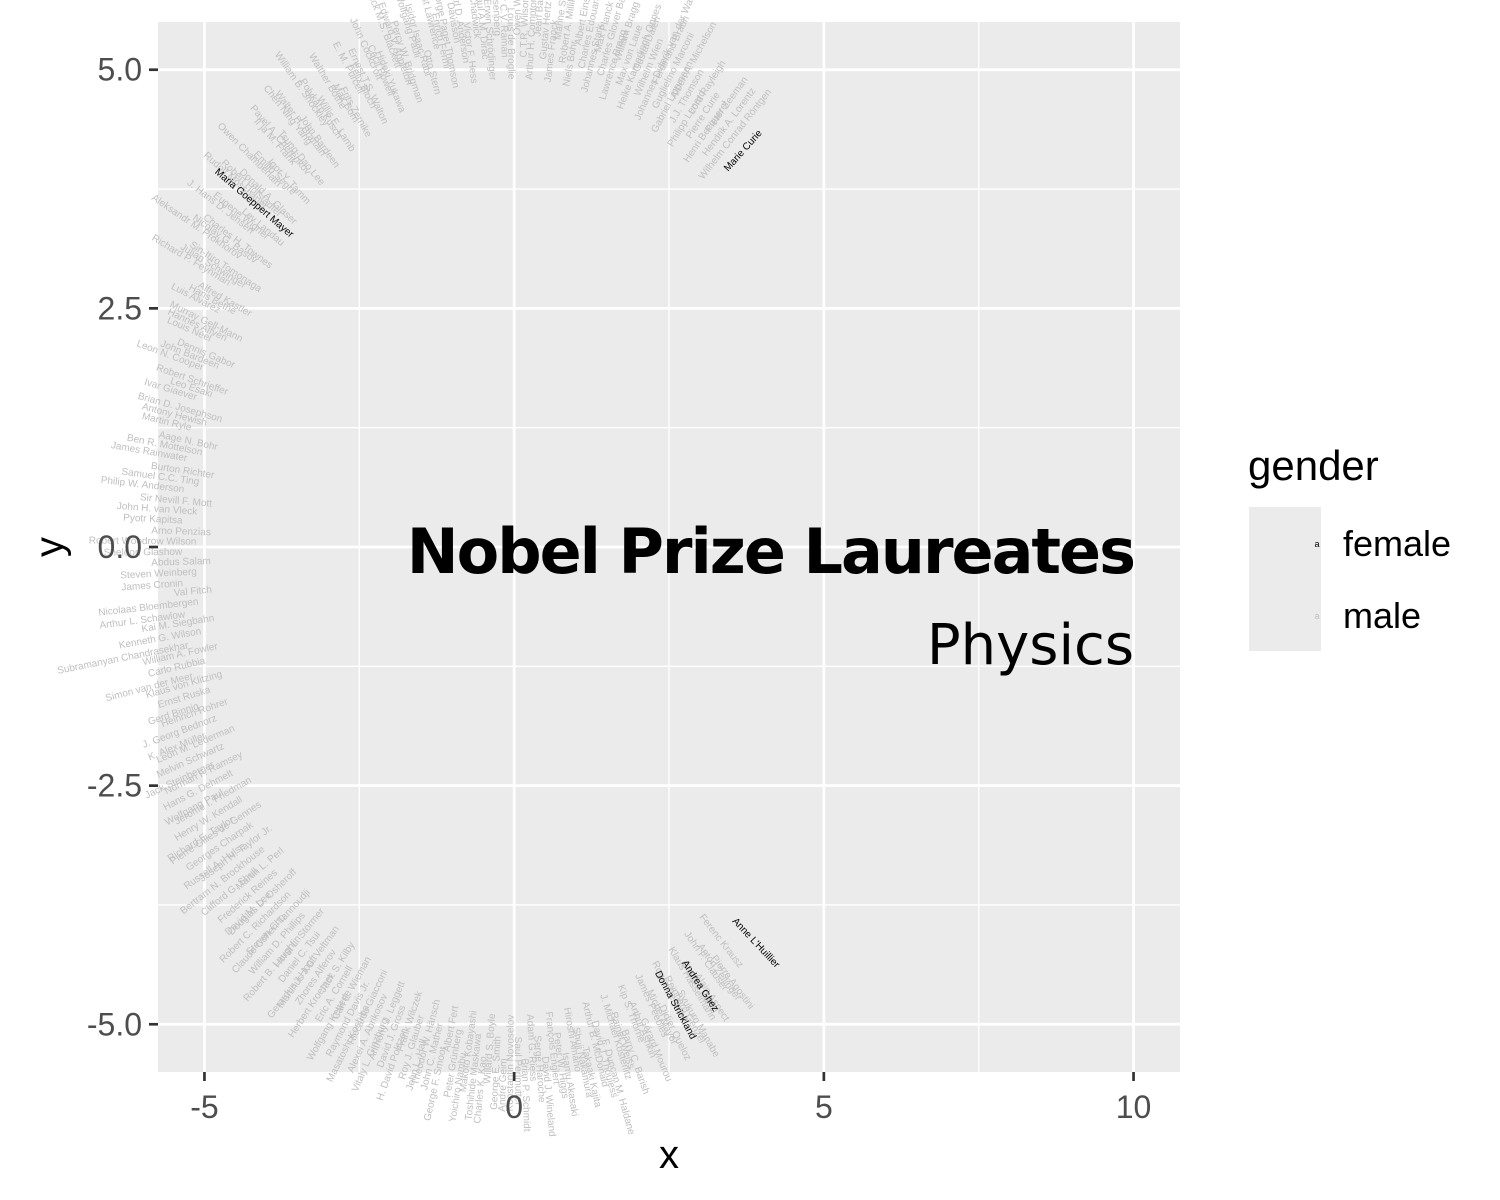  I want to click on male-laureate-label: James Cronin, so click(152, 585).